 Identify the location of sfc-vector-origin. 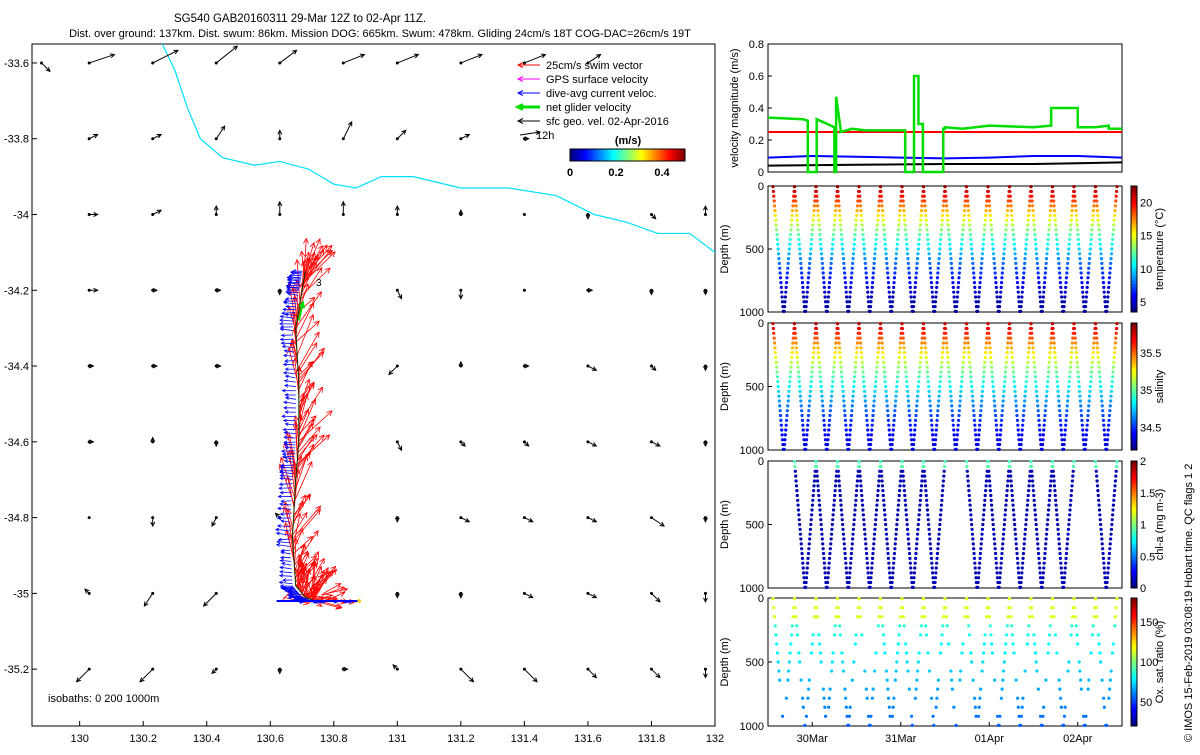
(343, 62).